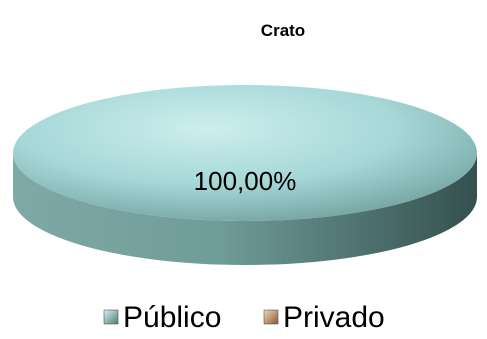 Image resolution: width=487 pixels, height=339 pixels. What do you see at coordinates (283, 30) in the screenshot?
I see `chart-title: Crato` at bounding box center [283, 30].